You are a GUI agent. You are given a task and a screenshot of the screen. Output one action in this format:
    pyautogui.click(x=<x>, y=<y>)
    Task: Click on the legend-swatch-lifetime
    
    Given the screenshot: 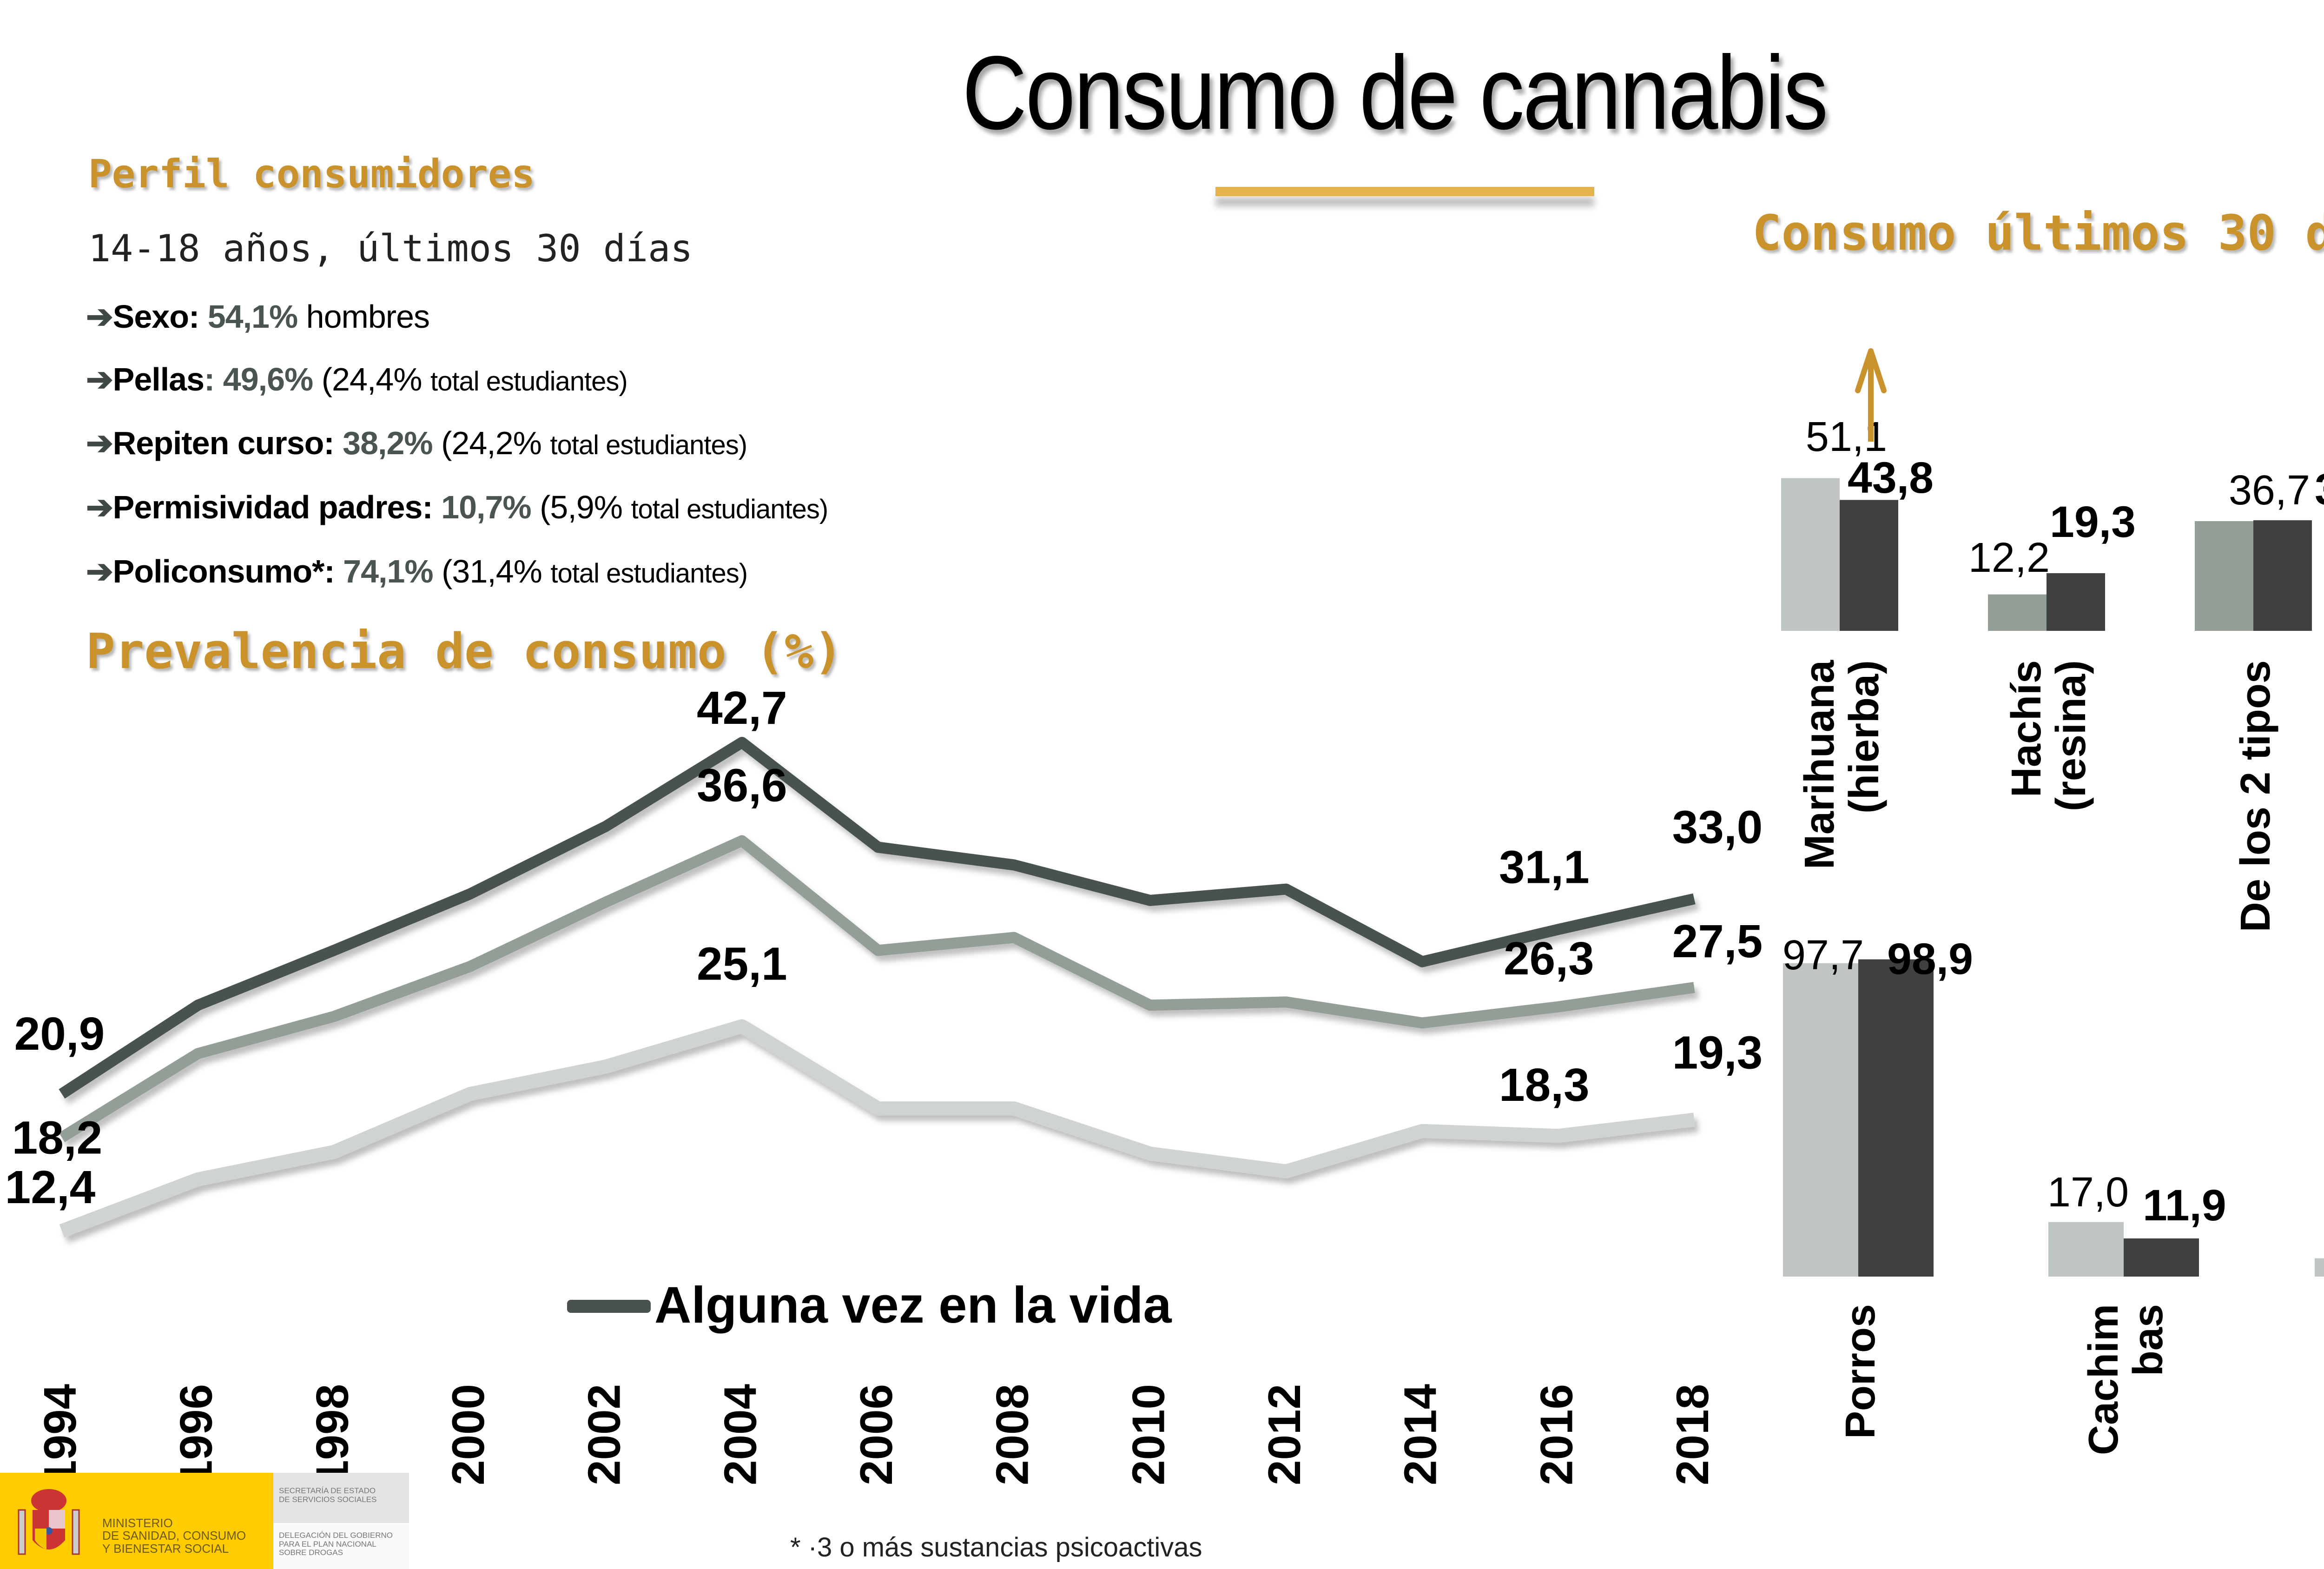 What is the action you would take?
    pyautogui.click(x=609, y=1306)
    